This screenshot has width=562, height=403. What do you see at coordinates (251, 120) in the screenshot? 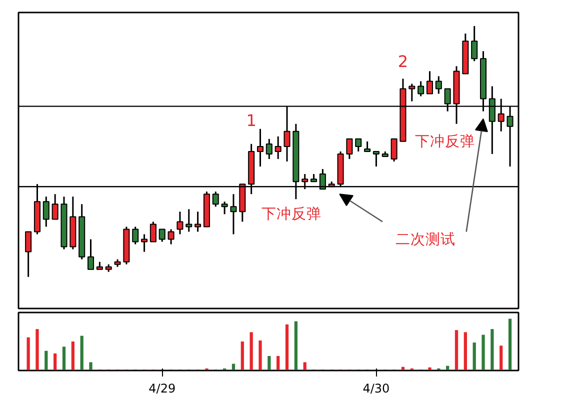
I see `annotation: 1` at bounding box center [251, 120].